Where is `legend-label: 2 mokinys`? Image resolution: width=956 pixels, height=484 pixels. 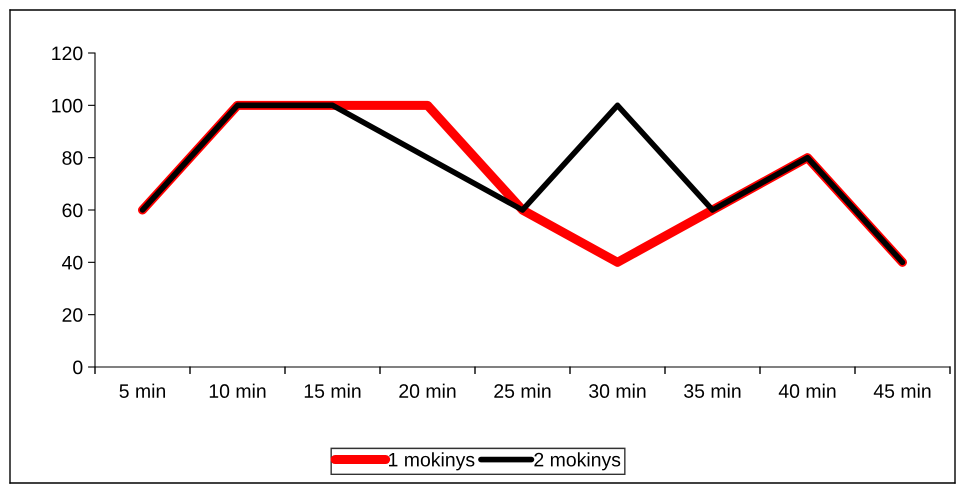 legend-label: 2 mokinys is located at coordinates (577, 461).